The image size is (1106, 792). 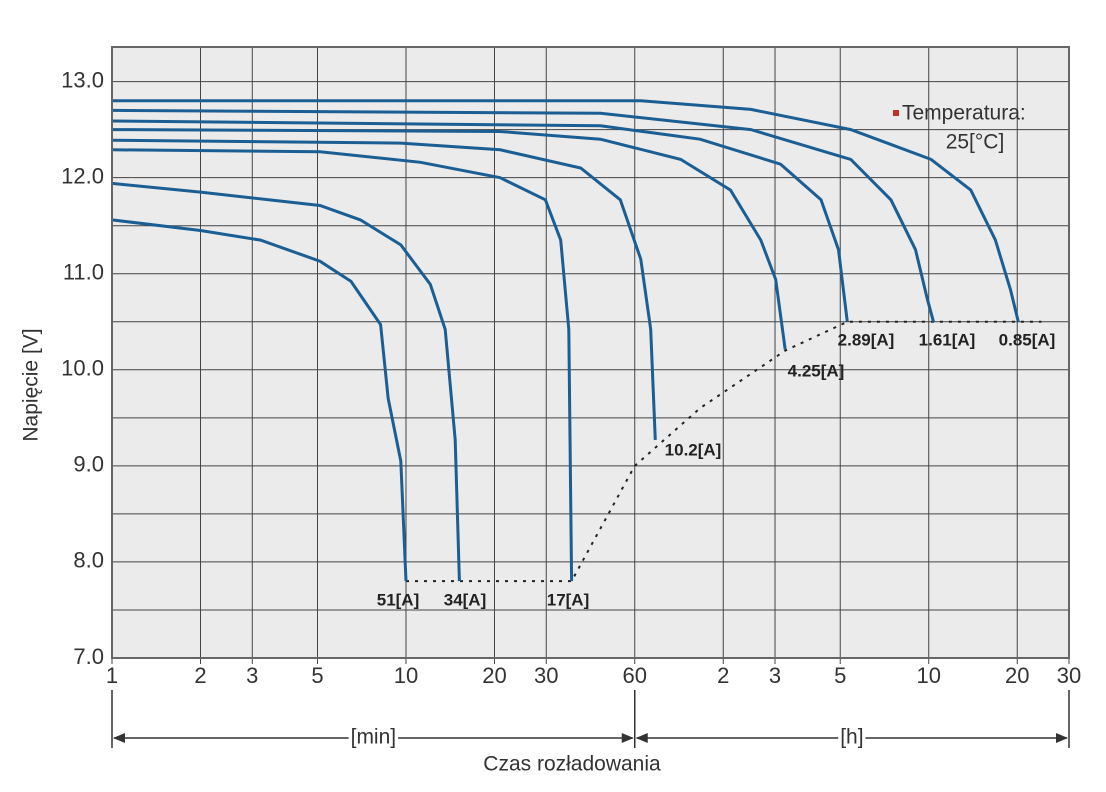 I want to click on series-label: 34[A], so click(x=465, y=599).